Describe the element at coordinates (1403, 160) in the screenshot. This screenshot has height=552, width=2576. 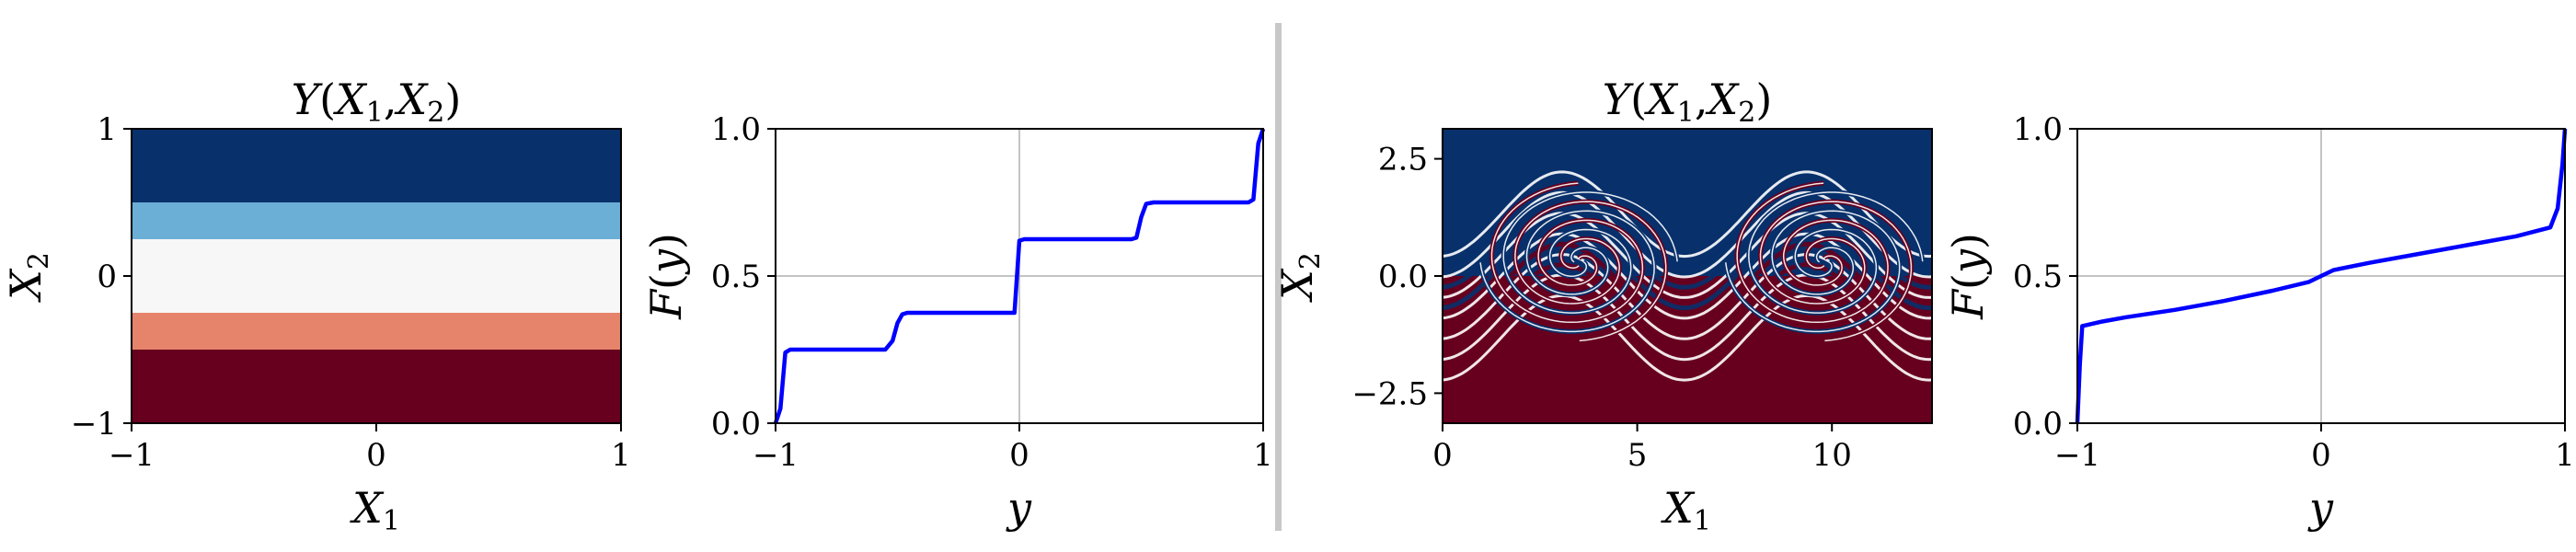
I see `y-tick-label: 2.5` at that location.